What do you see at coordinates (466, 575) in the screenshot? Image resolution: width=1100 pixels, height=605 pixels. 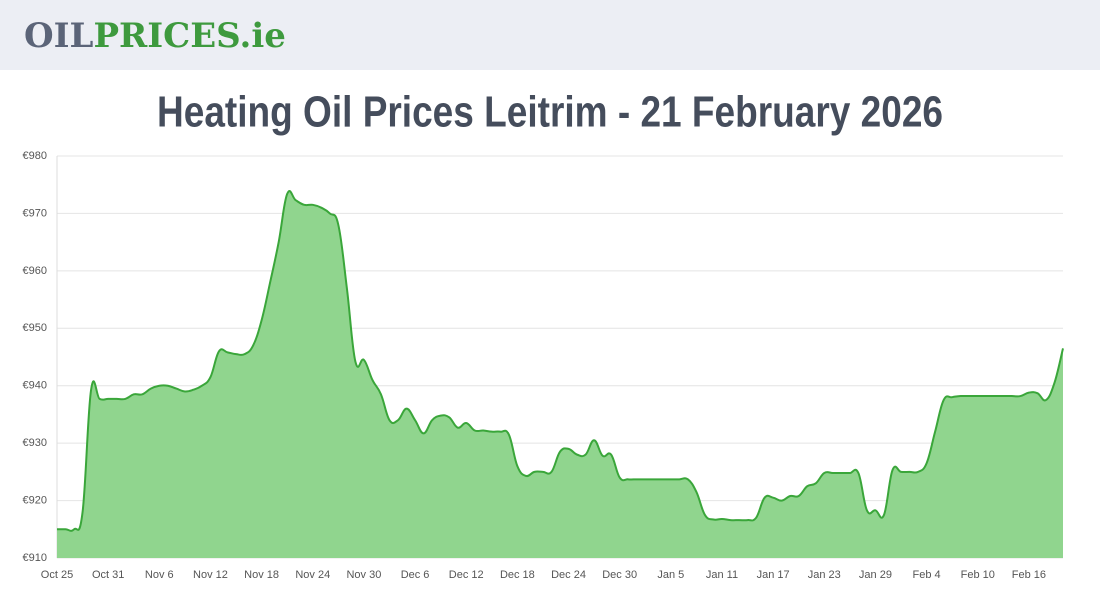 I see `x-tick-label: Dec 12` at bounding box center [466, 575].